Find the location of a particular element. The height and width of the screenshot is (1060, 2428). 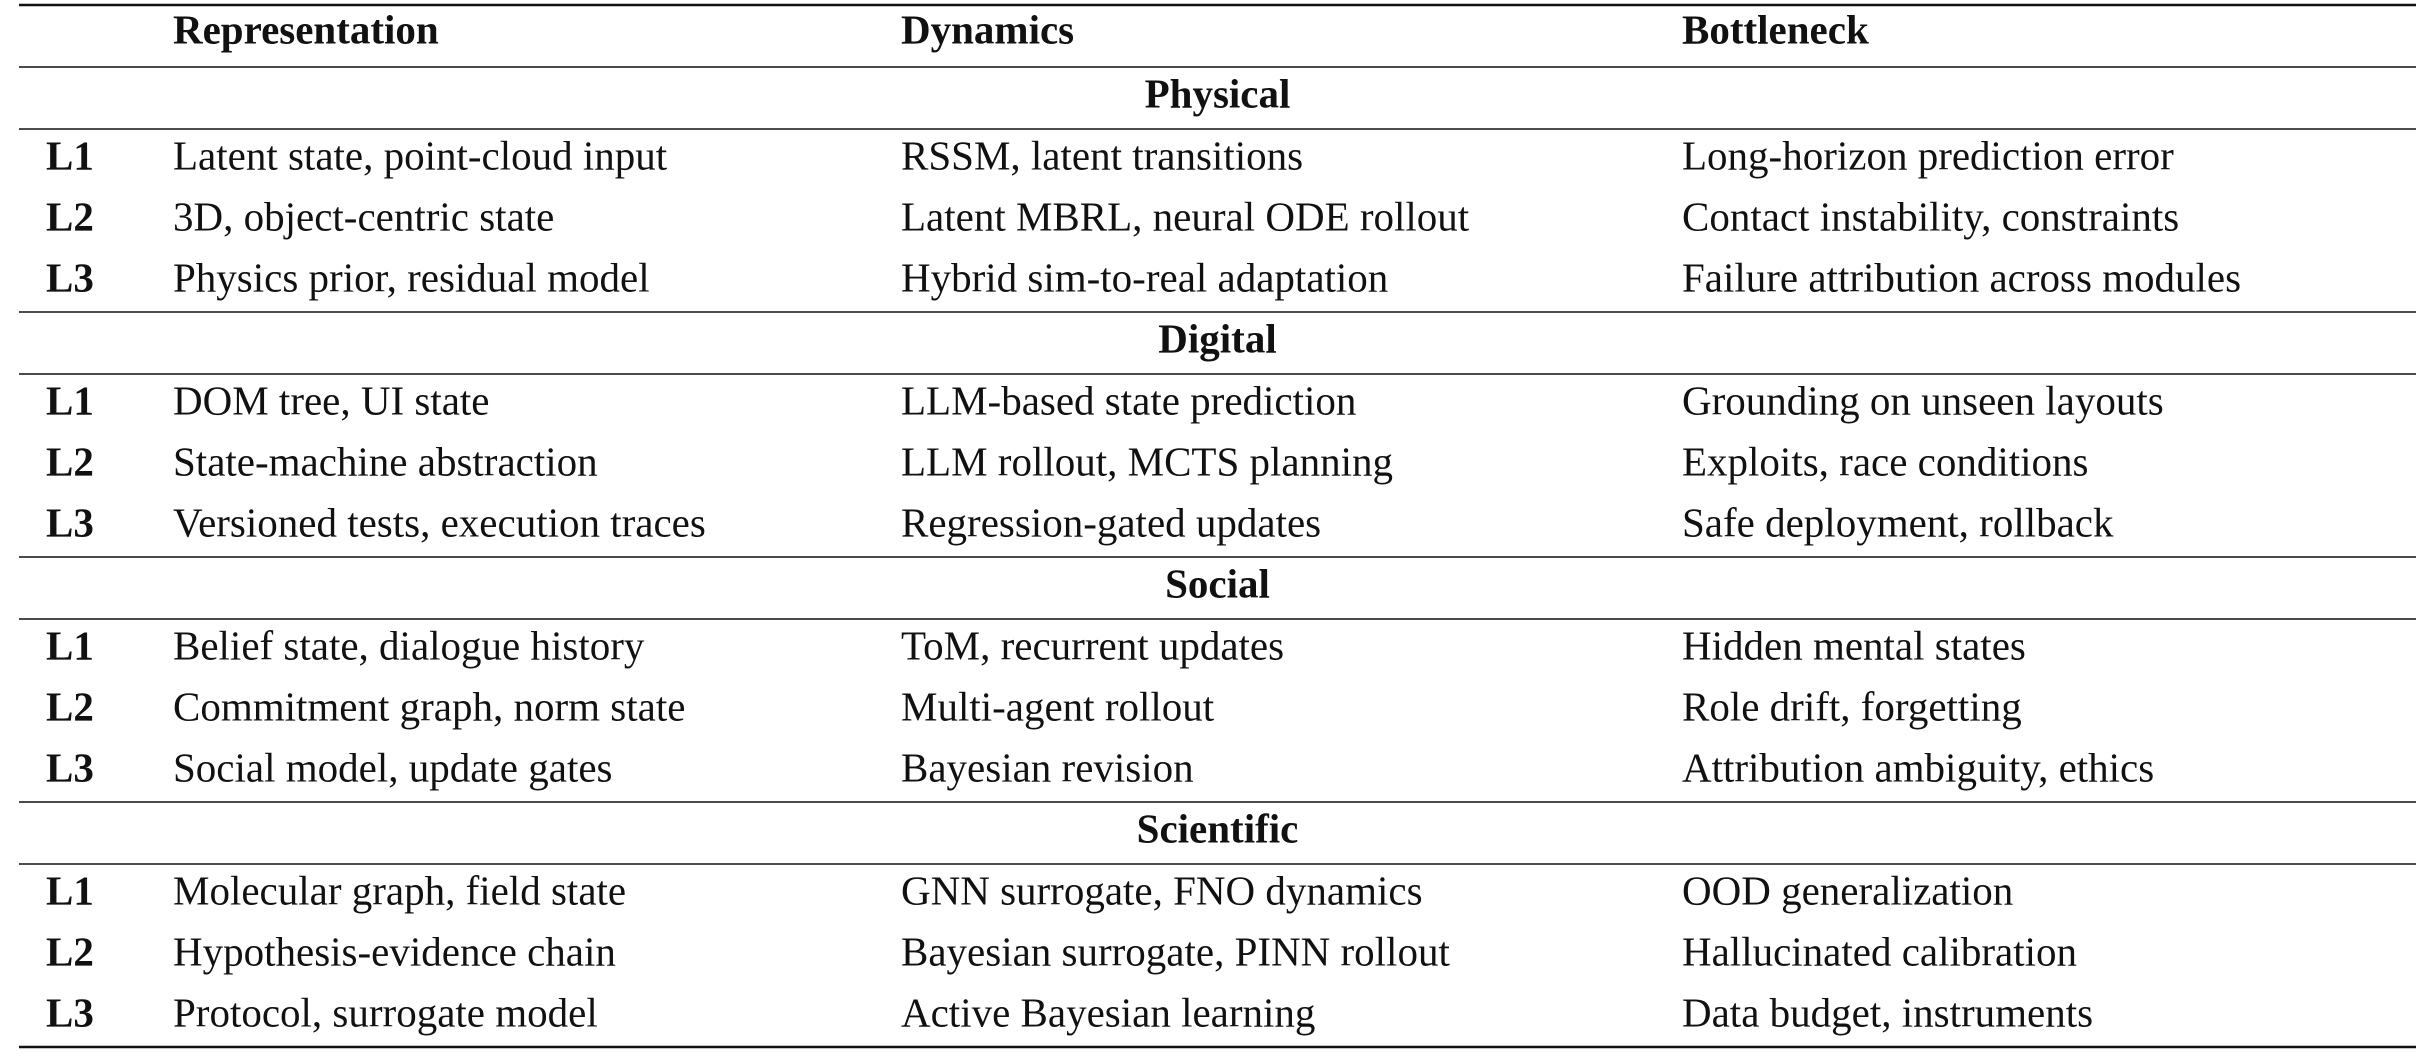

cell: DOM tree, UI state is located at coordinates (331, 400).